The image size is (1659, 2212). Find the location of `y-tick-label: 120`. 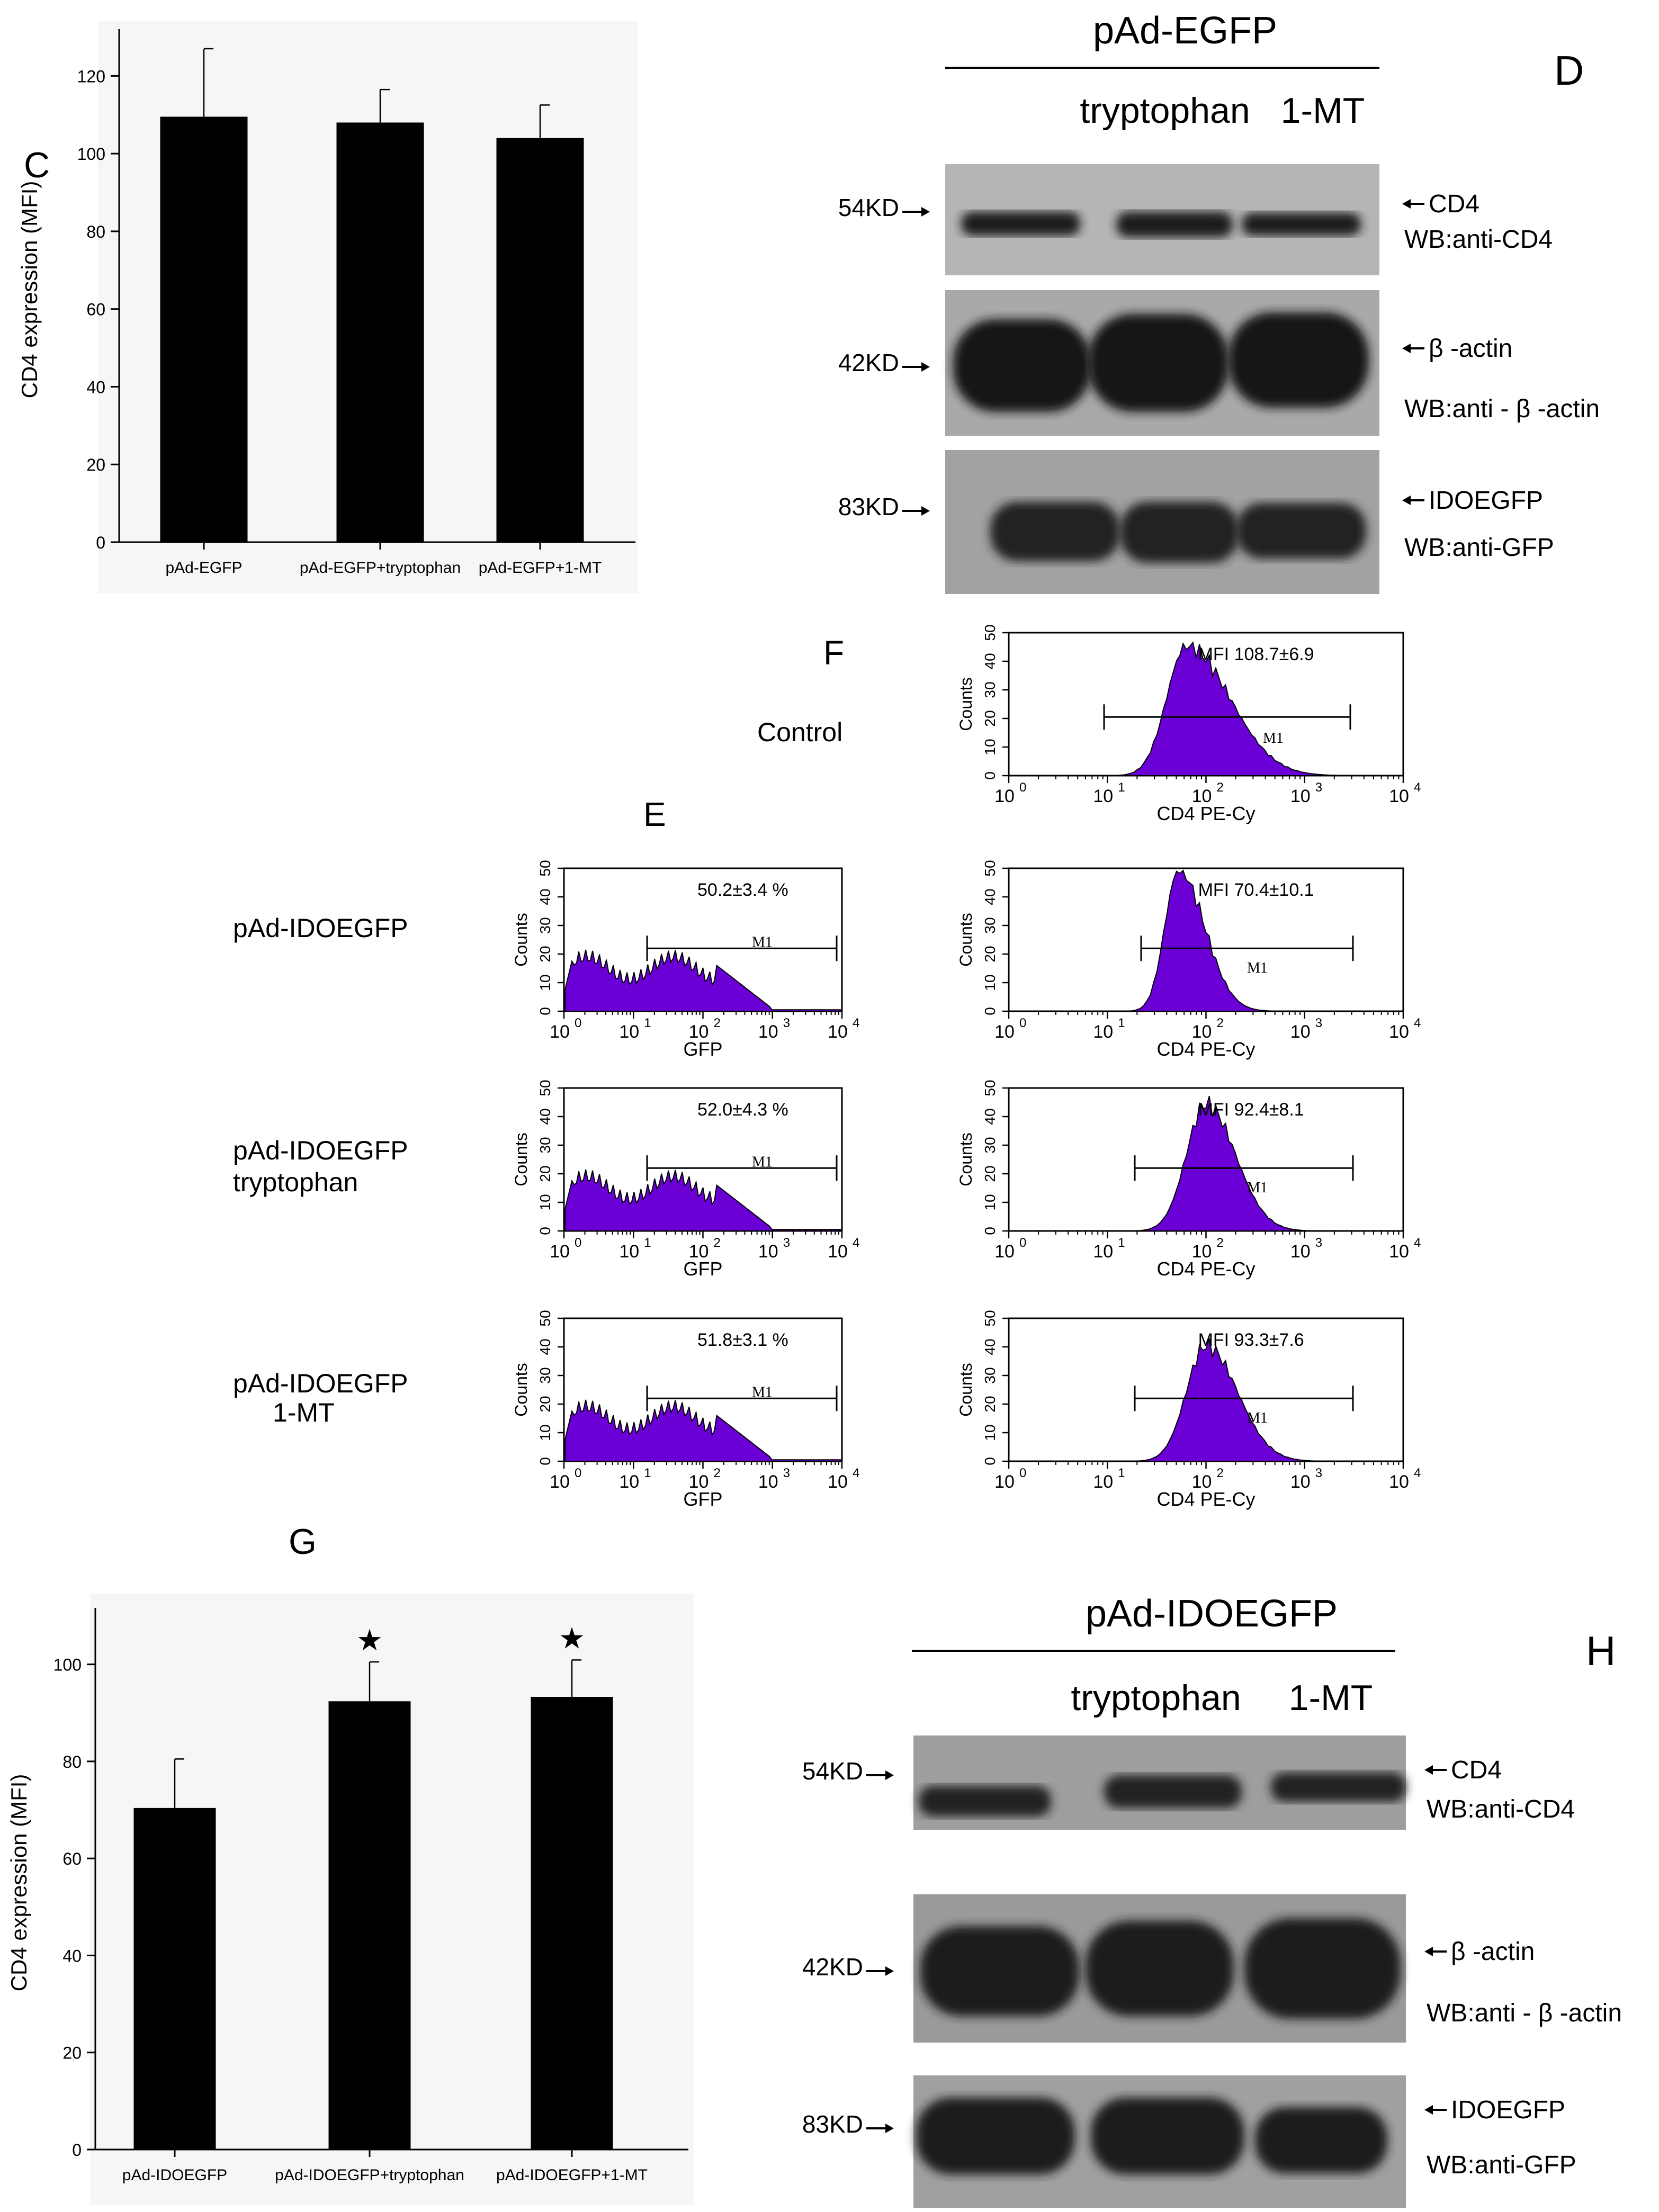

y-tick-label: 120 is located at coordinates (91, 77).